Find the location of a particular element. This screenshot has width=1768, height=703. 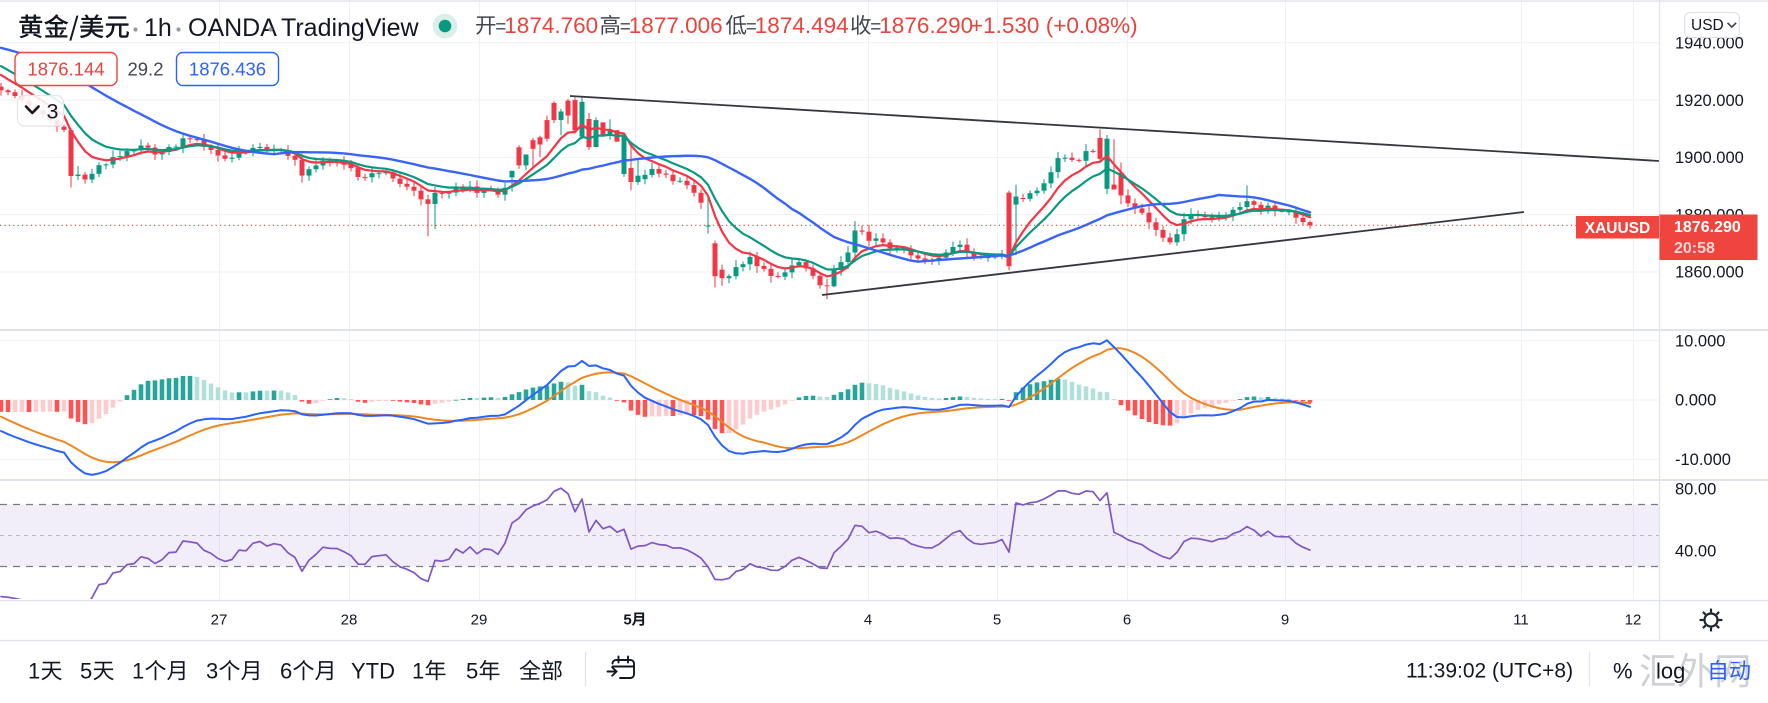

svg-text: USD is located at coordinates (1707, 25).